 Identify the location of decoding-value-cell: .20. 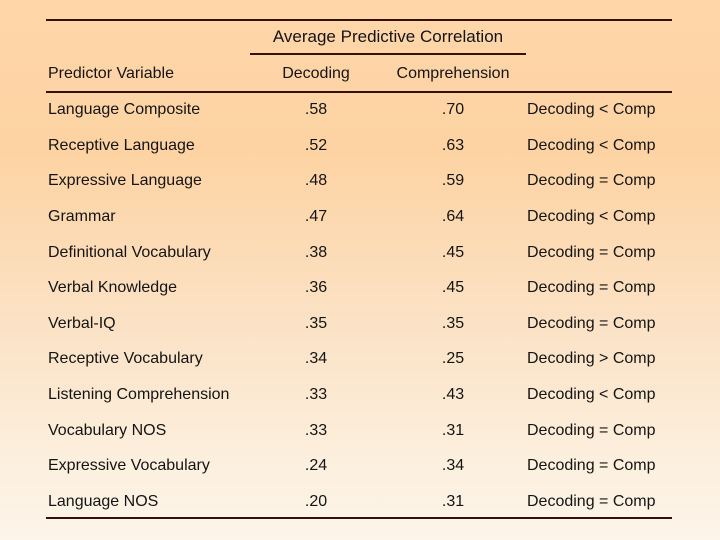
(316, 501).